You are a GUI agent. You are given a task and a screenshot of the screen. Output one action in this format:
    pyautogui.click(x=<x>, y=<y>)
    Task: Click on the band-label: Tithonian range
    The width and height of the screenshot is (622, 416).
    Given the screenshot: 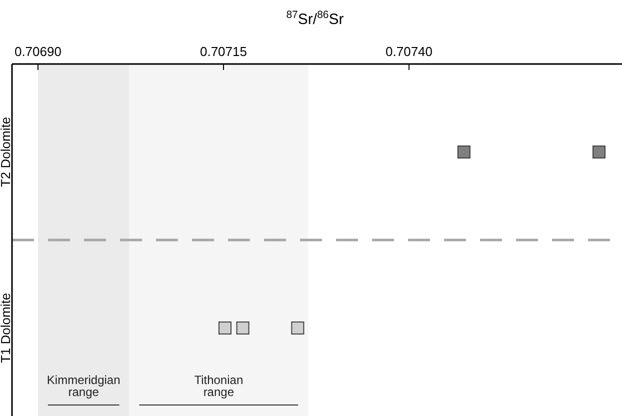 What is the action you would take?
    pyautogui.click(x=219, y=386)
    